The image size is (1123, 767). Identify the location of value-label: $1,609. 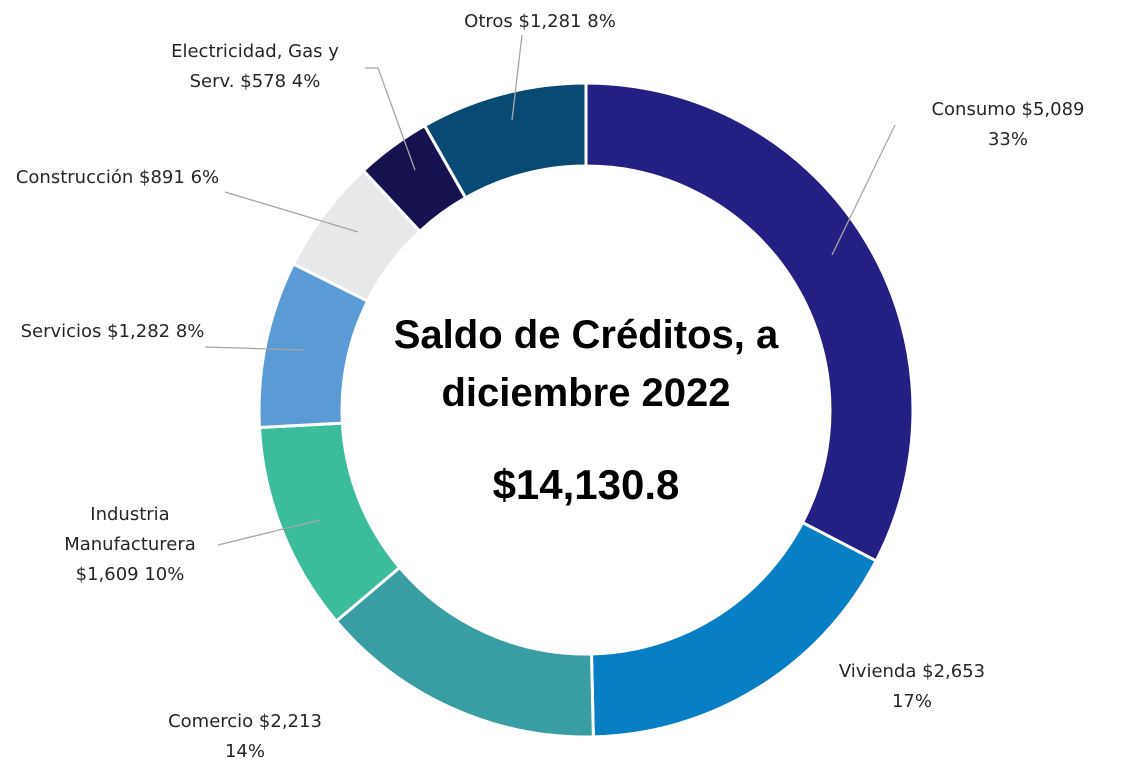
(107, 574).